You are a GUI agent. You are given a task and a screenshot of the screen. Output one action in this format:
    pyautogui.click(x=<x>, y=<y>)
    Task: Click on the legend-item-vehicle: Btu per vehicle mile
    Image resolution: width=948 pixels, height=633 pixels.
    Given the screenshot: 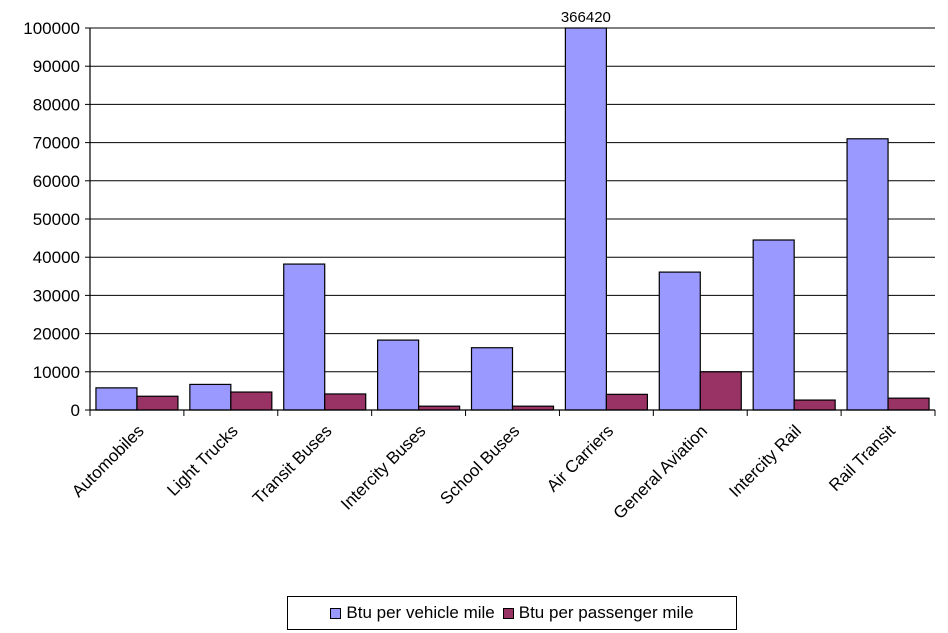 What is the action you would take?
    pyautogui.click(x=412, y=613)
    